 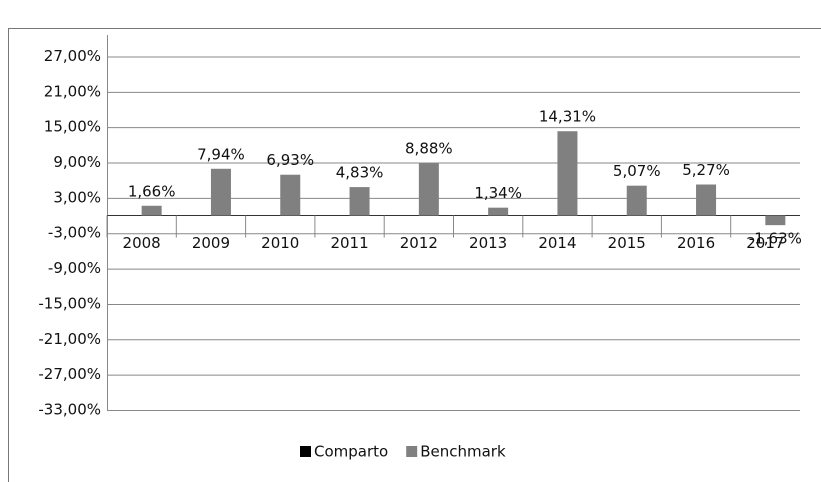 I want to click on x-tick-label: 2013, so click(x=488, y=243).